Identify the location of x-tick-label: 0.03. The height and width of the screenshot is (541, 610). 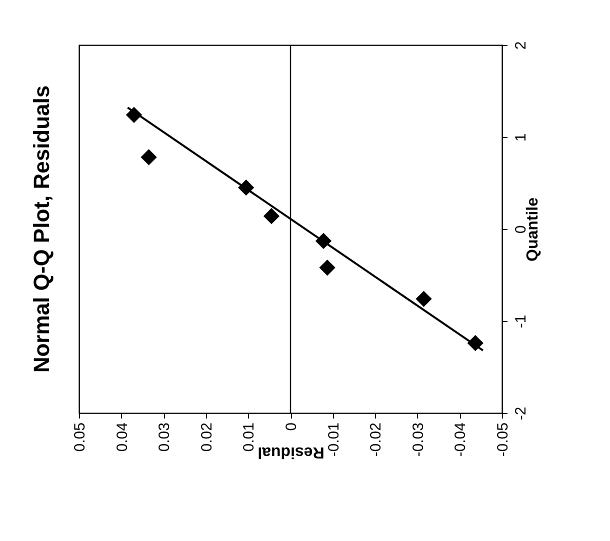
(165, 437).